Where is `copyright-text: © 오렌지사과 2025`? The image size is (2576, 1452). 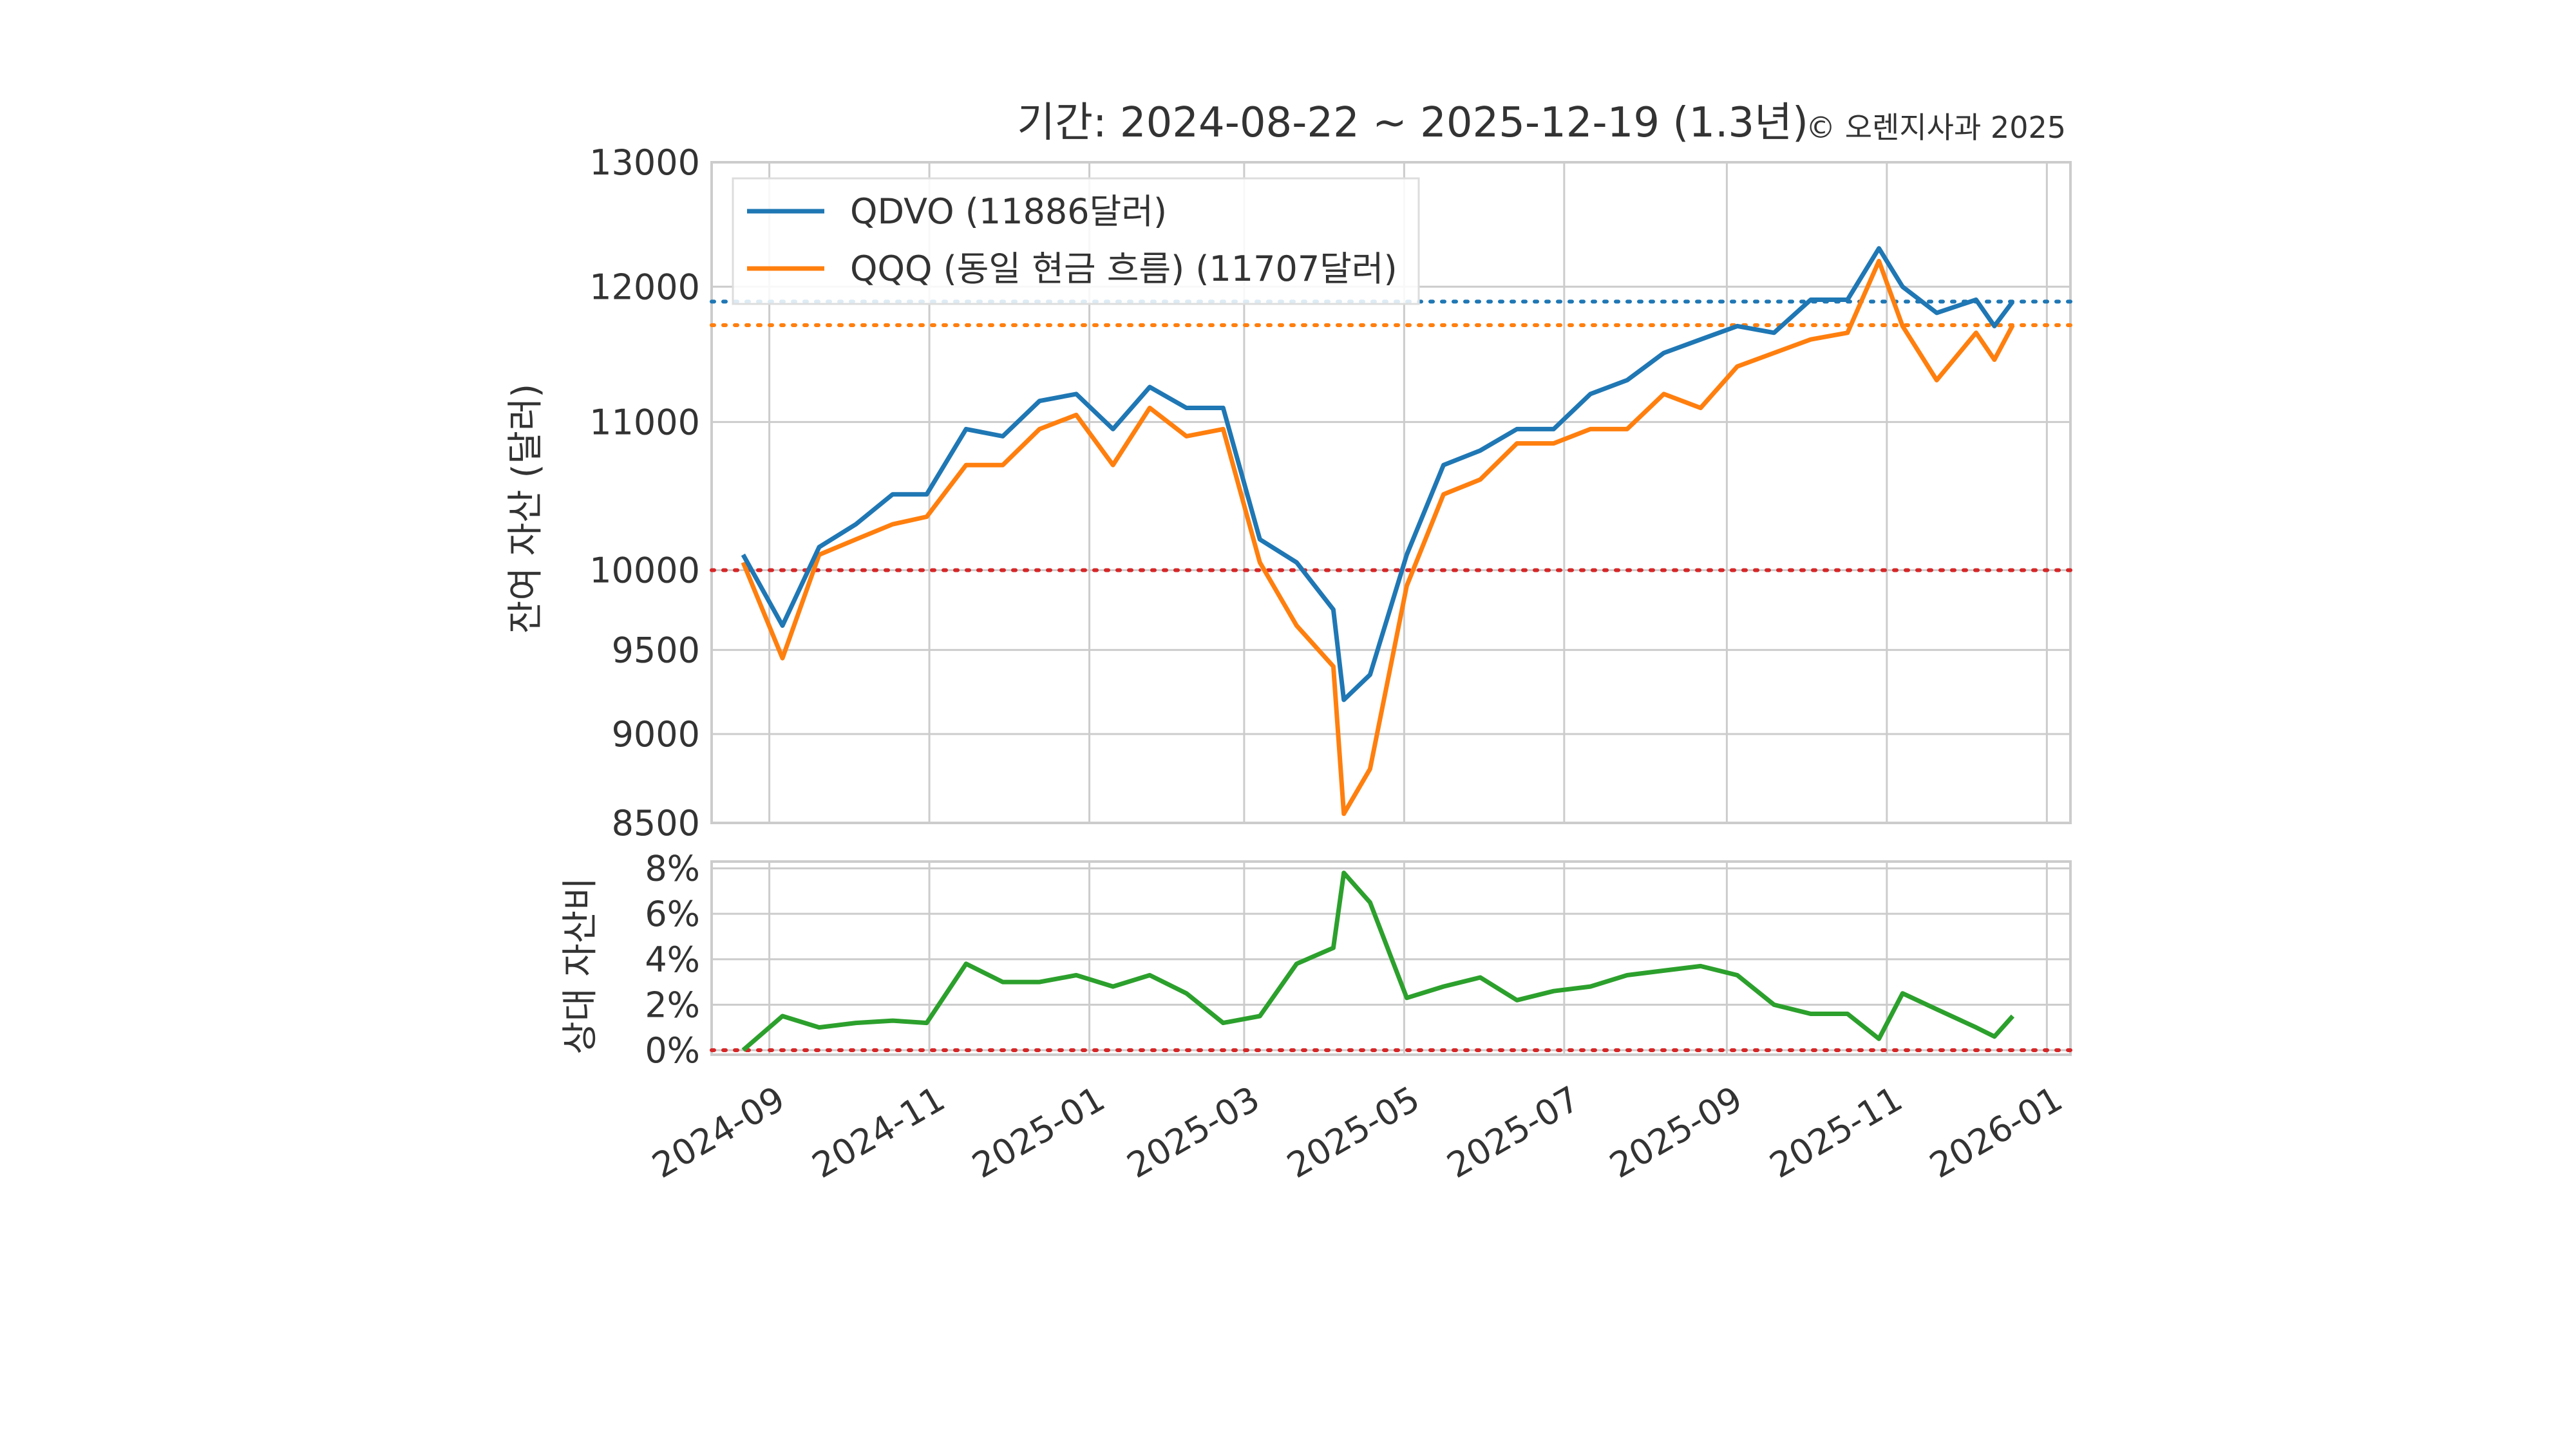 copyright-text: © 오렌지사과 2025 is located at coordinates (1936, 127).